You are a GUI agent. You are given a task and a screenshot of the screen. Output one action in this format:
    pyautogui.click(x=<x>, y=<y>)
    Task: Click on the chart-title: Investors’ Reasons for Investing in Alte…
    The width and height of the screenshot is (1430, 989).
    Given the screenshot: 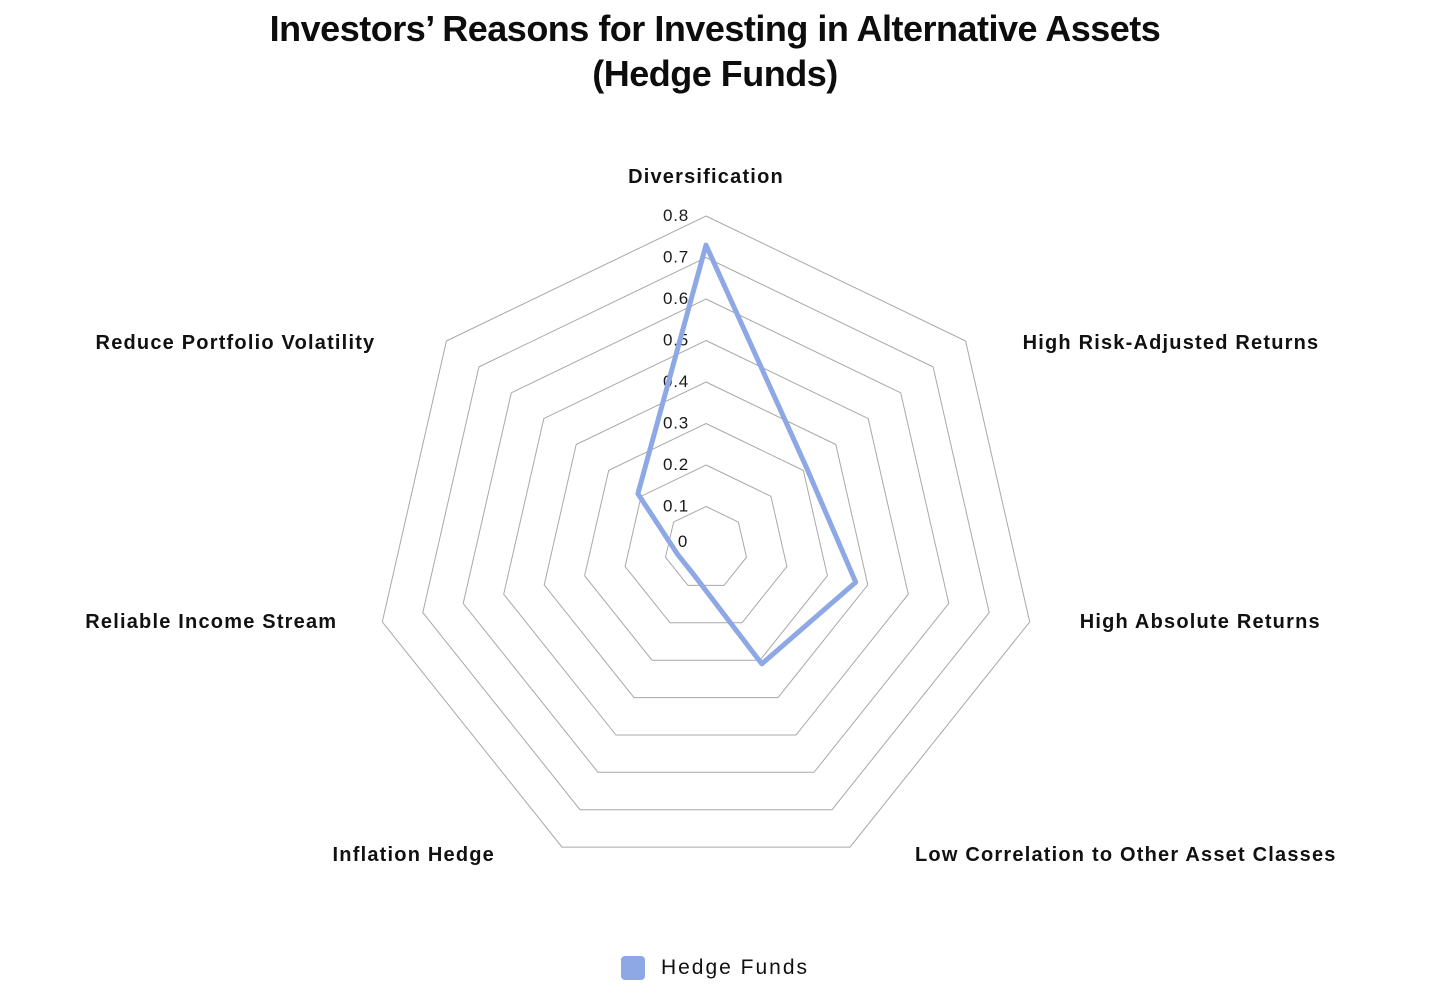 What is the action you would take?
    pyautogui.click(x=715, y=51)
    